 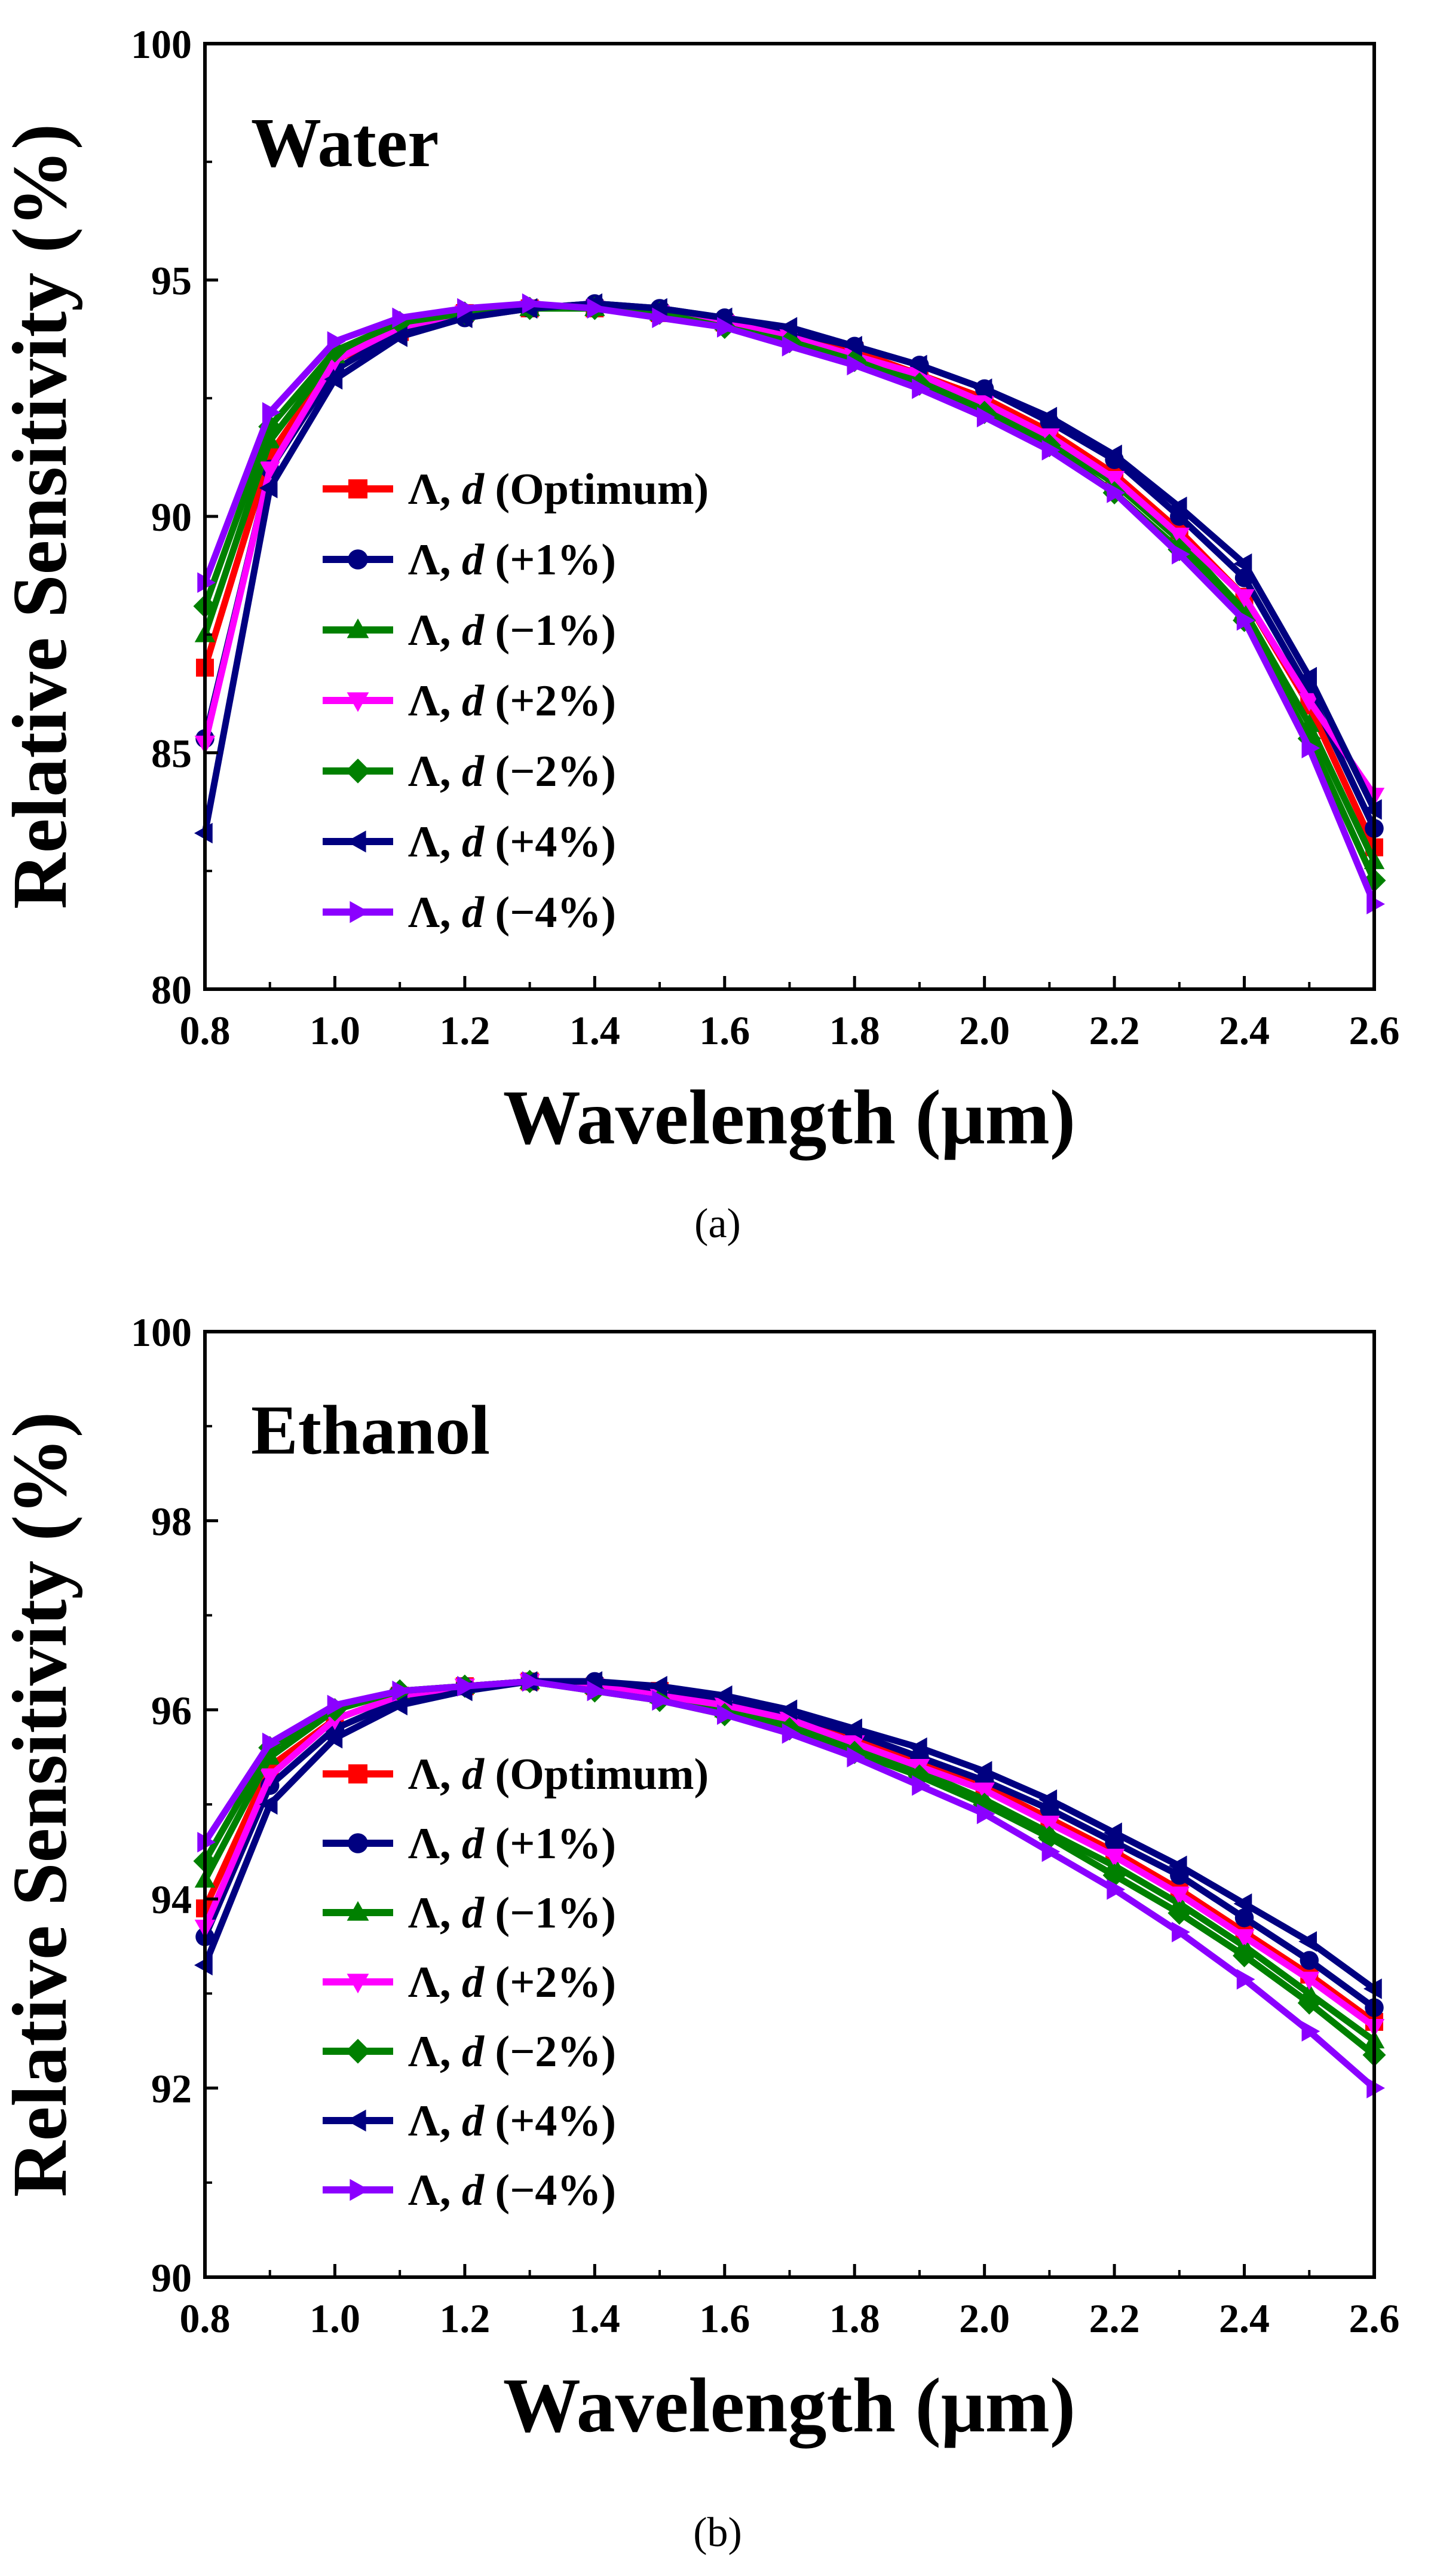 I want to click on y-axis-label: Relative Sensitivity (%), so click(x=41, y=516).